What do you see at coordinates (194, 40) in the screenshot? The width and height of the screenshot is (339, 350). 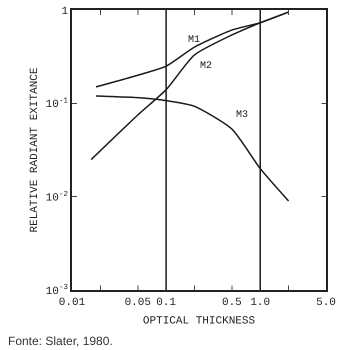 I see `series-label: M1` at bounding box center [194, 40].